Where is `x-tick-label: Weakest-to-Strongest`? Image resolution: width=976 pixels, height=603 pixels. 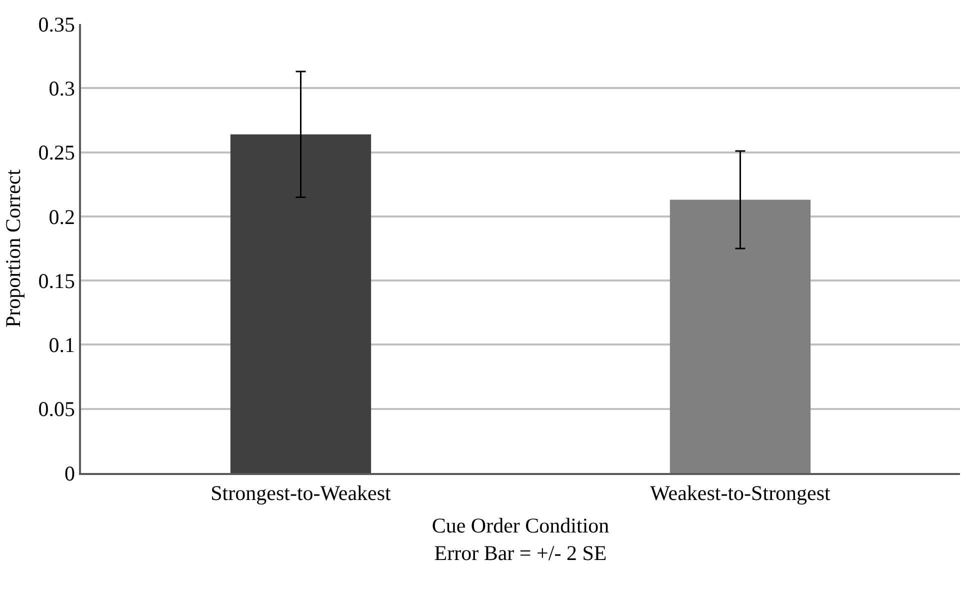
x-tick-label: Weakest-to-Strongest is located at coordinates (740, 492).